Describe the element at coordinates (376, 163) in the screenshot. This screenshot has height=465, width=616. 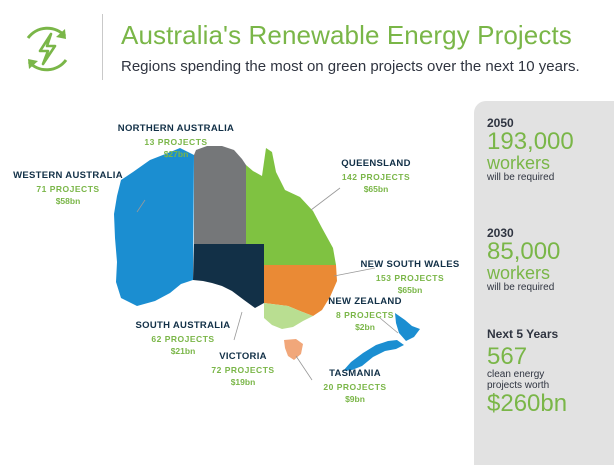
I see `region-name: QUEENSLAND` at that location.